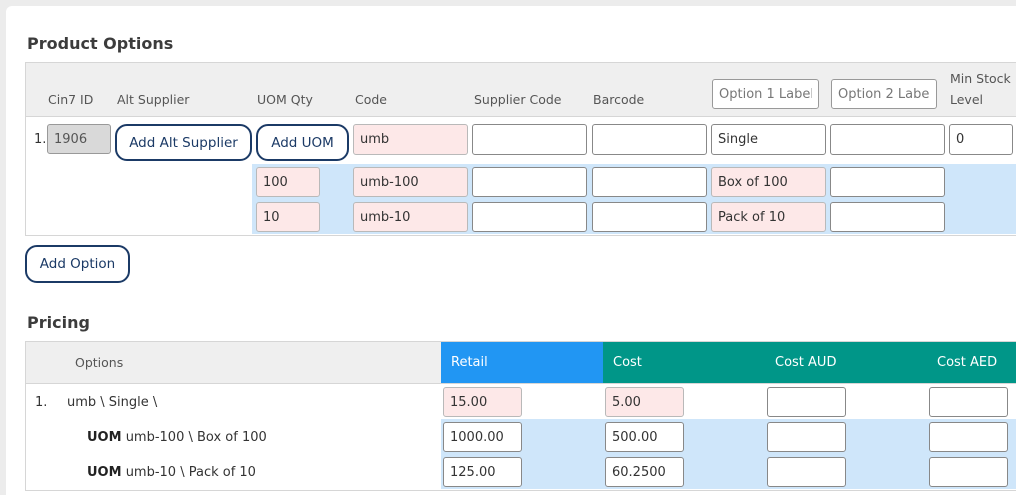 The height and width of the screenshot is (495, 1016). I want to click on cost-header-cell, so click(809, 362).